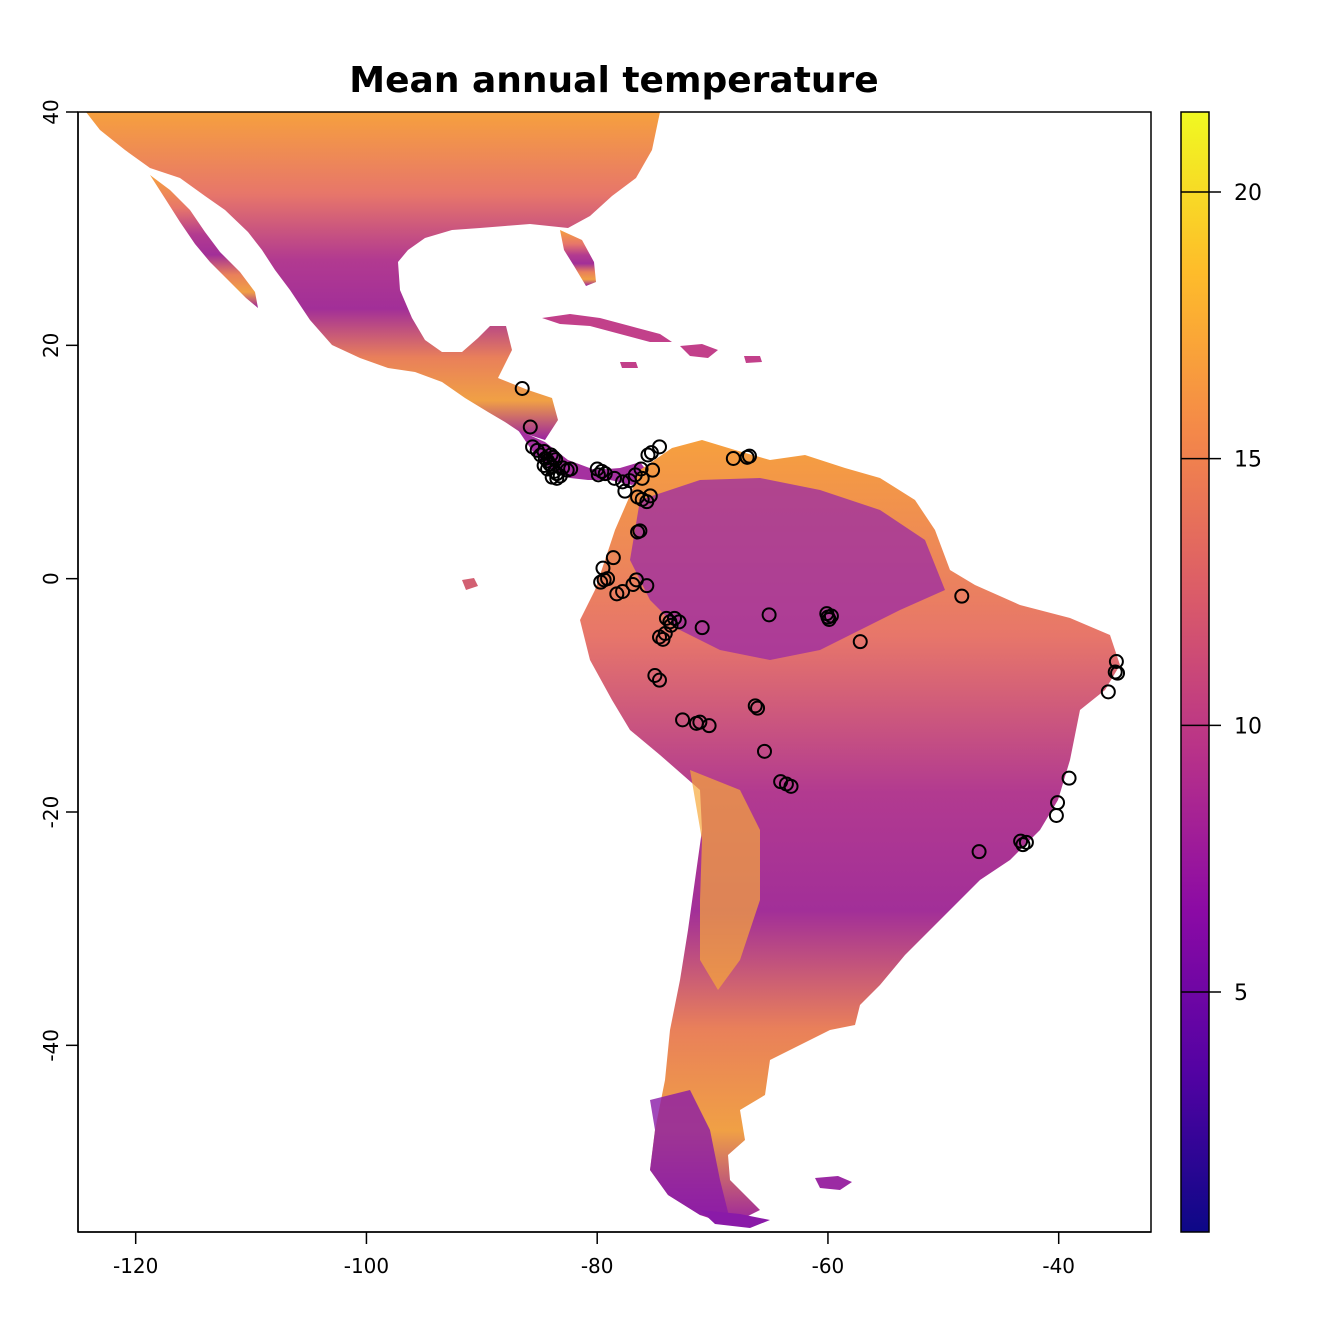 The image size is (1344, 1344). I want to click on x-tick-label: -60, so click(828, 1266).